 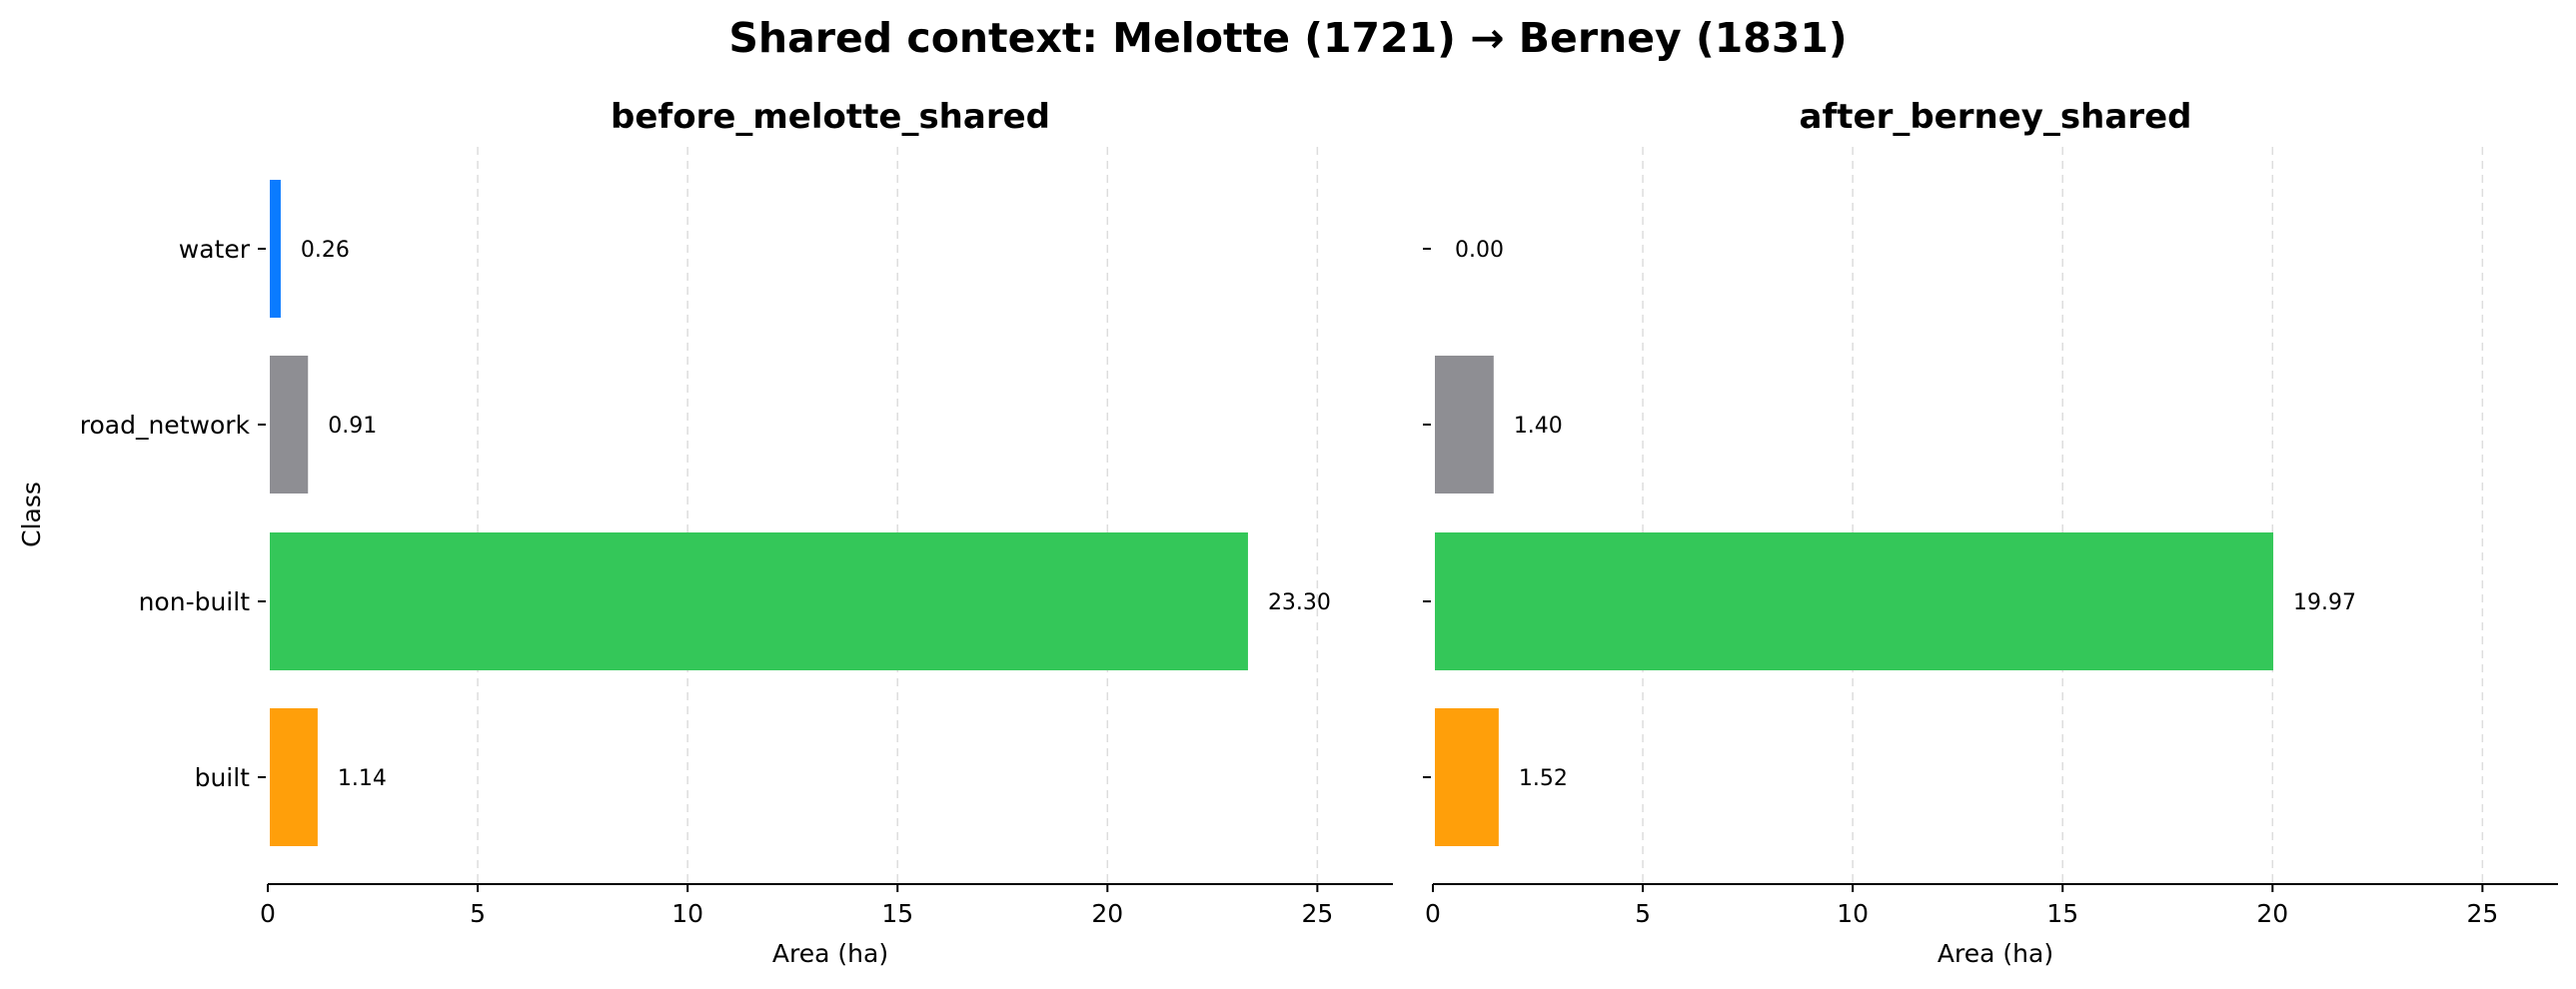 I want to click on bar-value-label: 23.30, so click(x=1299, y=602).